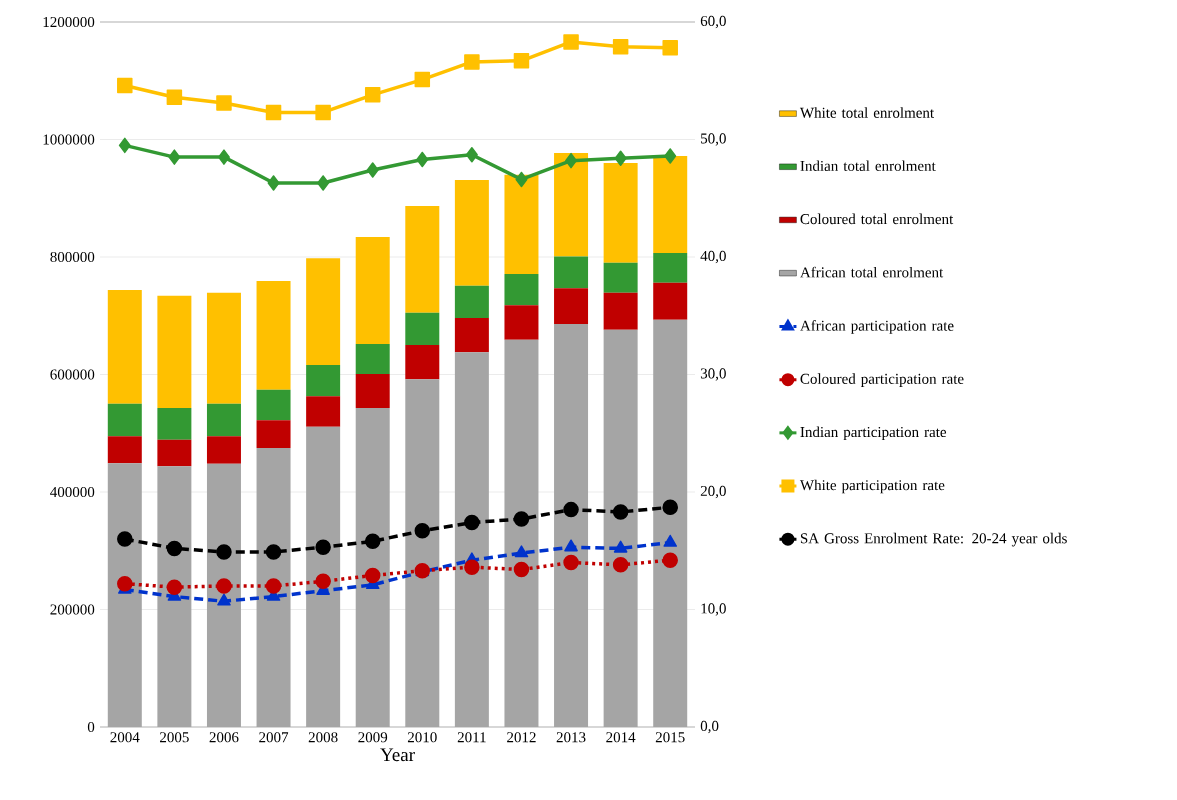  Describe the element at coordinates (373, 737) in the screenshot. I see `x-tick-label: 2009` at that location.